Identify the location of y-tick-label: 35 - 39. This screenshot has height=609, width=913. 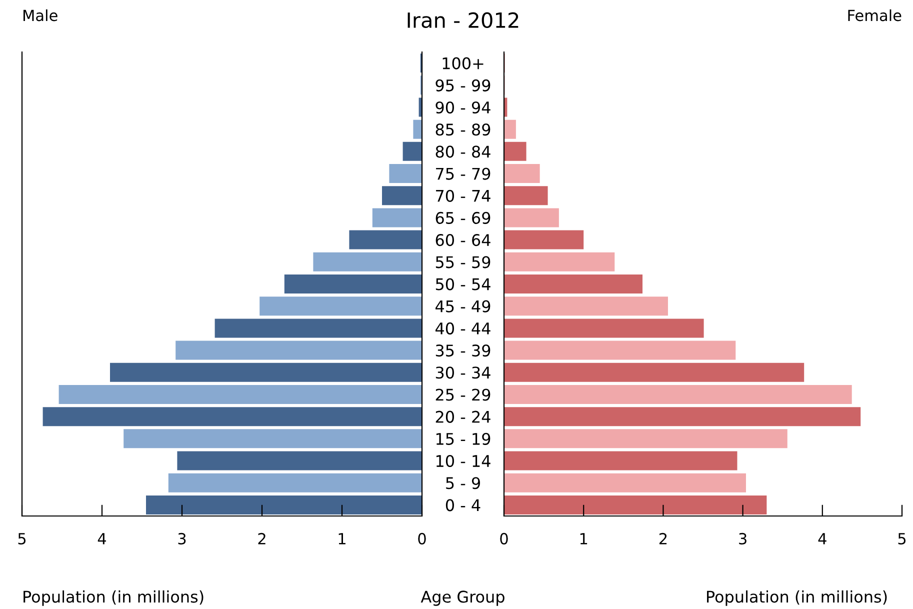
(463, 350).